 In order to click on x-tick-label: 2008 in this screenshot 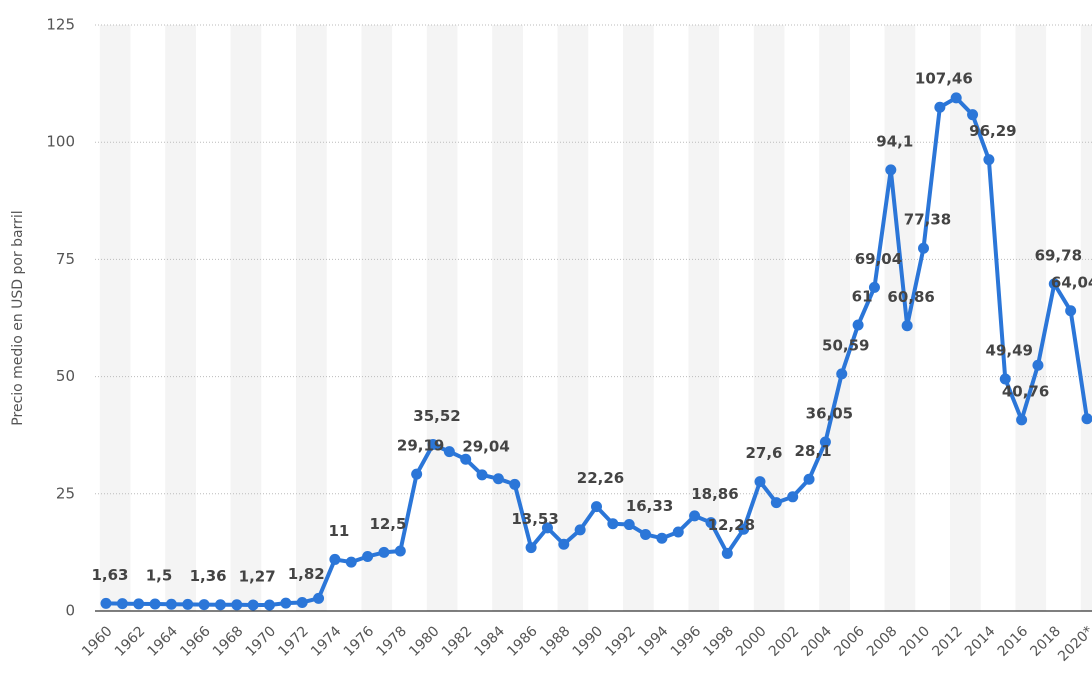, I will do `click(882, 641)`.